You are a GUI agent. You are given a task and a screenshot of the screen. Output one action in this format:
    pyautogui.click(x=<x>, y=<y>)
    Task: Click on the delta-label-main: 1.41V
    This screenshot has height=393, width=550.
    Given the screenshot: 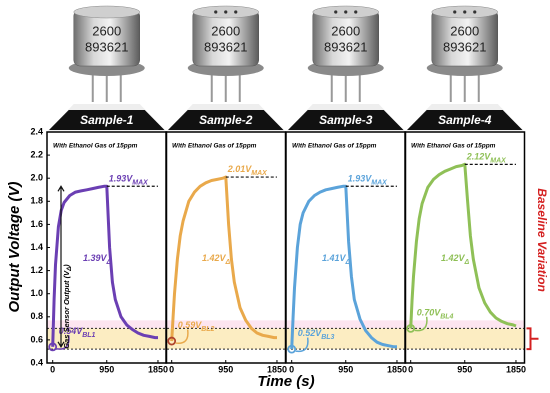 What is the action you would take?
    pyautogui.click(x=334, y=258)
    